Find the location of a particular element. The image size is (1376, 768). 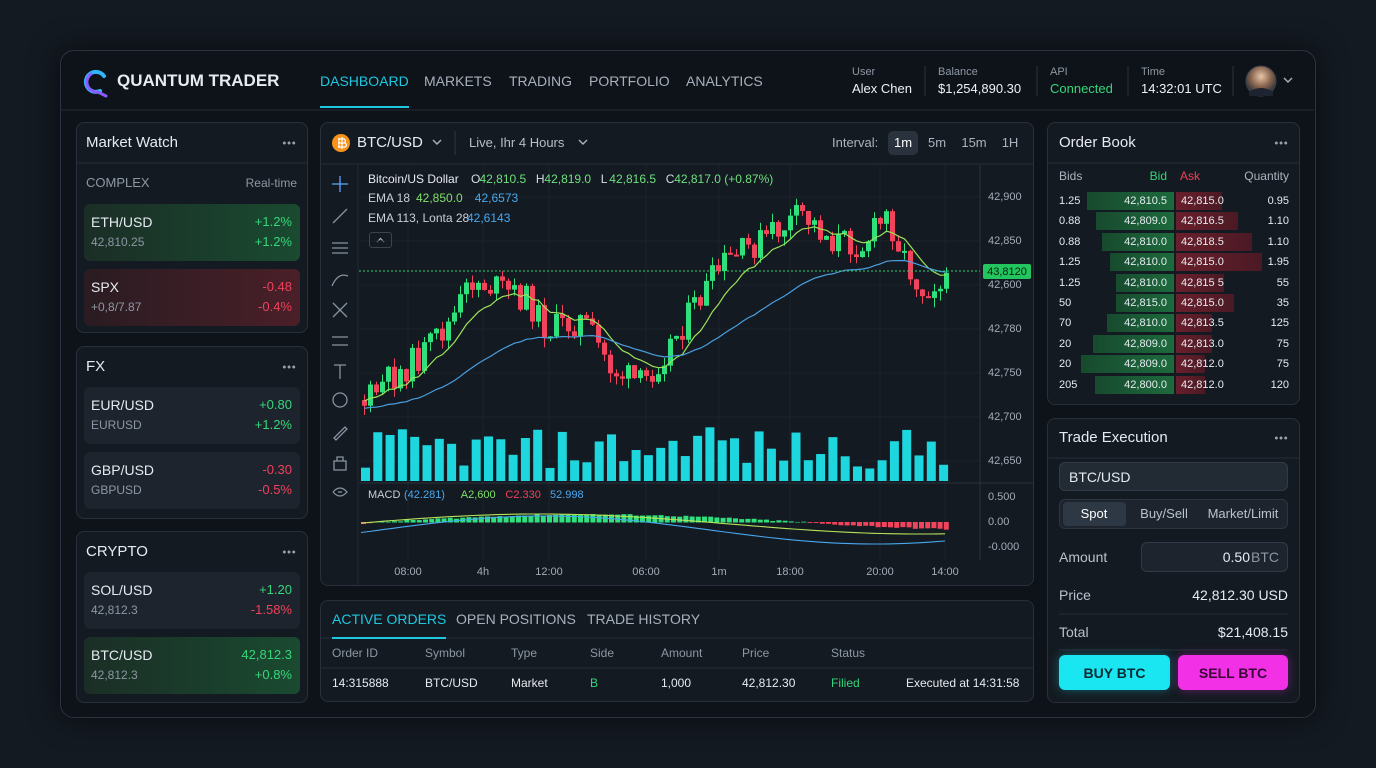

ohlc-key: C is located at coordinates (670, 179).